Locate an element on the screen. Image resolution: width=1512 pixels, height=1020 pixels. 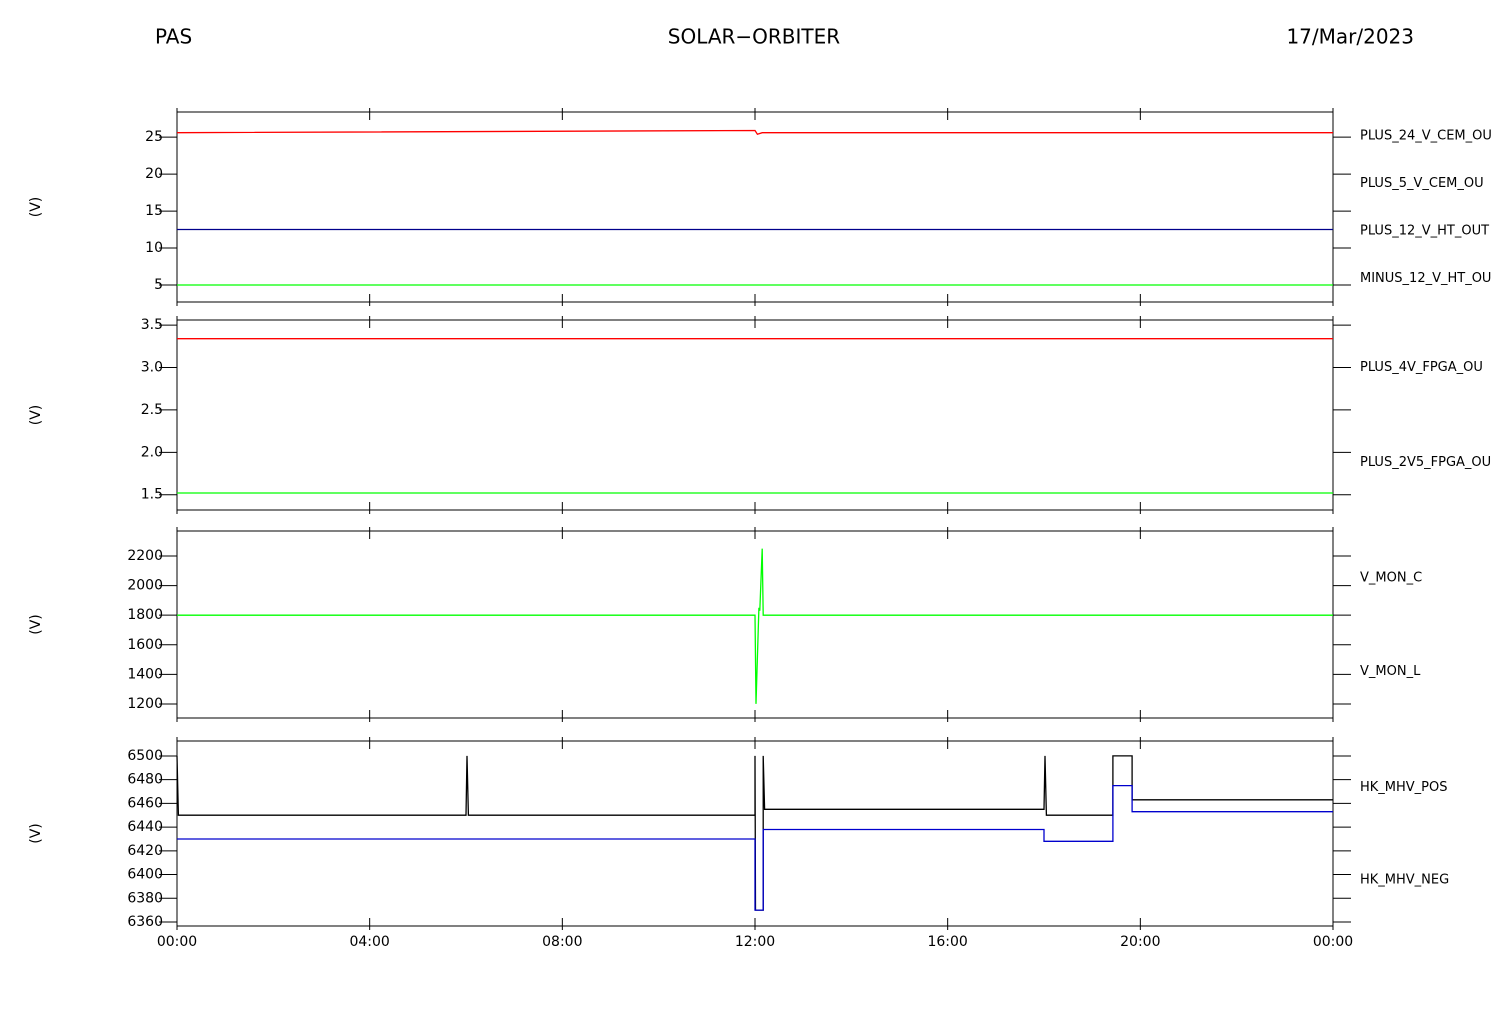
y-tick-label: 5 is located at coordinates (158, 285).